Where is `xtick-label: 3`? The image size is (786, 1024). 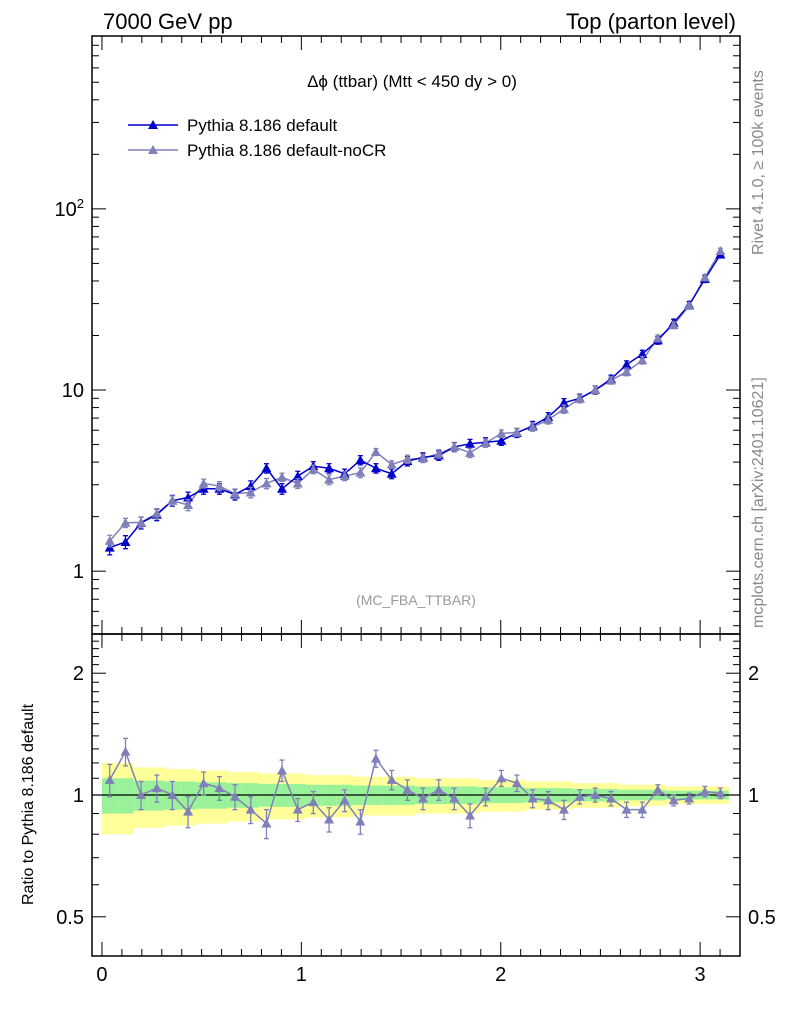 xtick-label: 3 is located at coordinates (700, 975).